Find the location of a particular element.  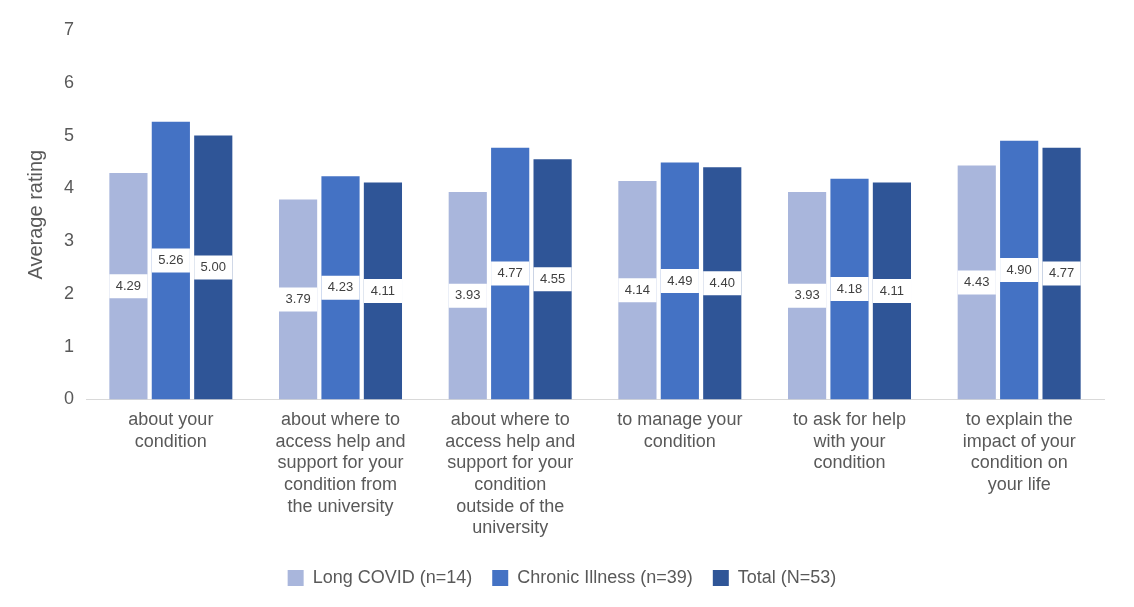

data-label: 4.90 is located at coordinates (1019, 269).